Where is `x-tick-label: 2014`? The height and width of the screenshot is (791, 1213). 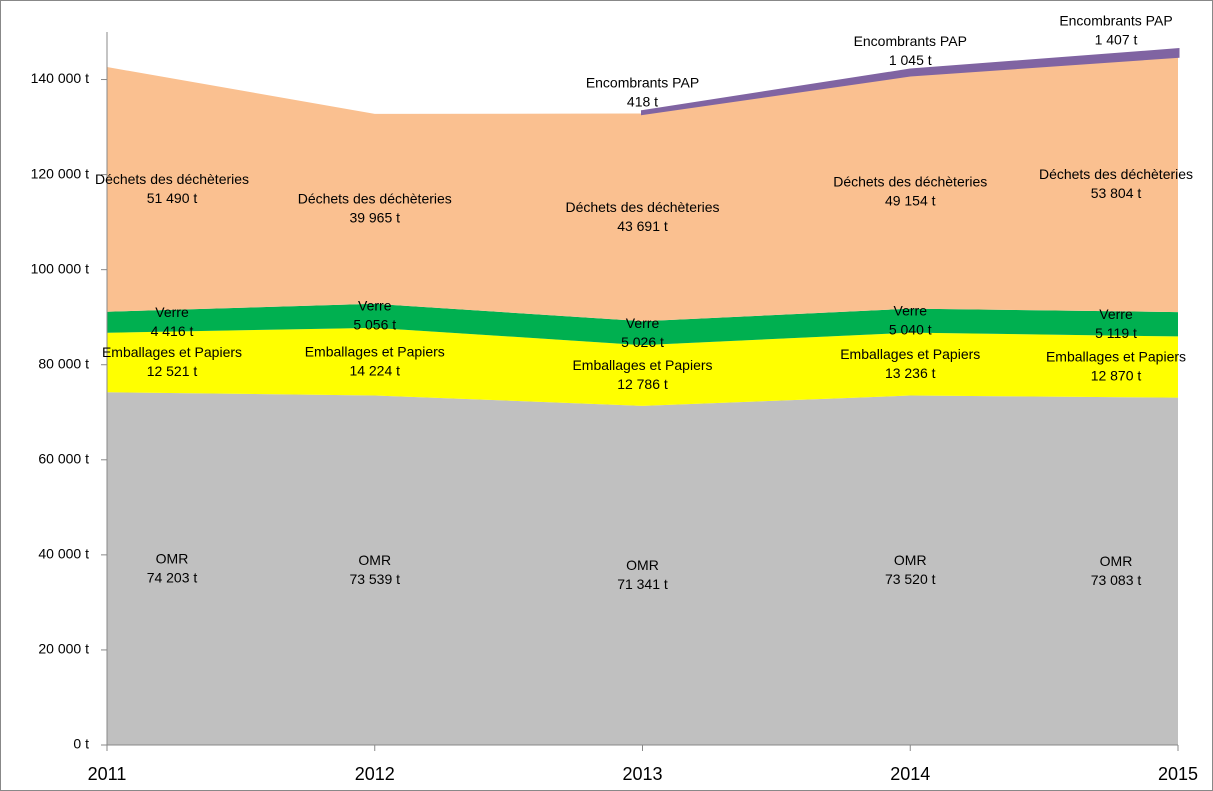 x-tick-label: 2014 is located at coordinates (910, 774).